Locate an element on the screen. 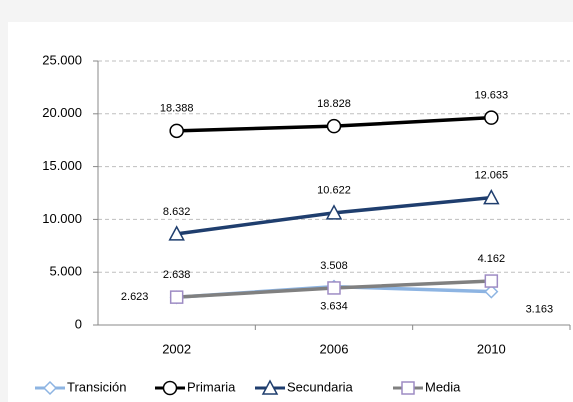  data-label: 19.633 is located at coordinates (492, 96).